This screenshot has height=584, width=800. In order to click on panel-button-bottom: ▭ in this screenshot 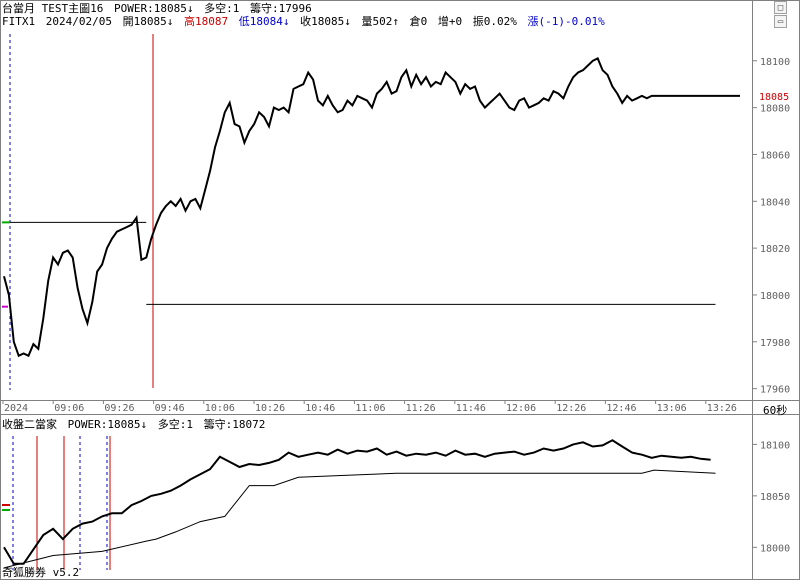, I will do `click(780, 21)`.